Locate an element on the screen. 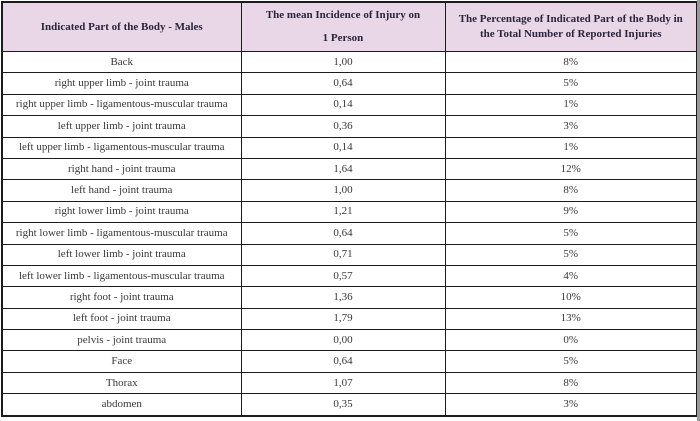 The height and width of the screenshot is (421, 700). mean-incidence-cell: 1,79 is located at coordinates (343, 319).